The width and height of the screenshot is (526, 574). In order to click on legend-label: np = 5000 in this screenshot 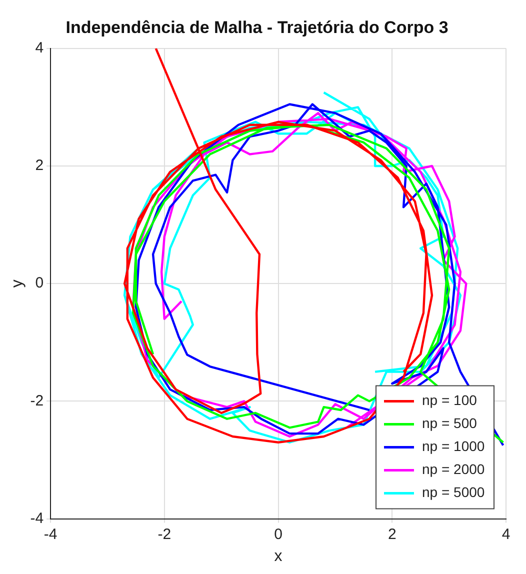, I will do `click(453, 492)`.